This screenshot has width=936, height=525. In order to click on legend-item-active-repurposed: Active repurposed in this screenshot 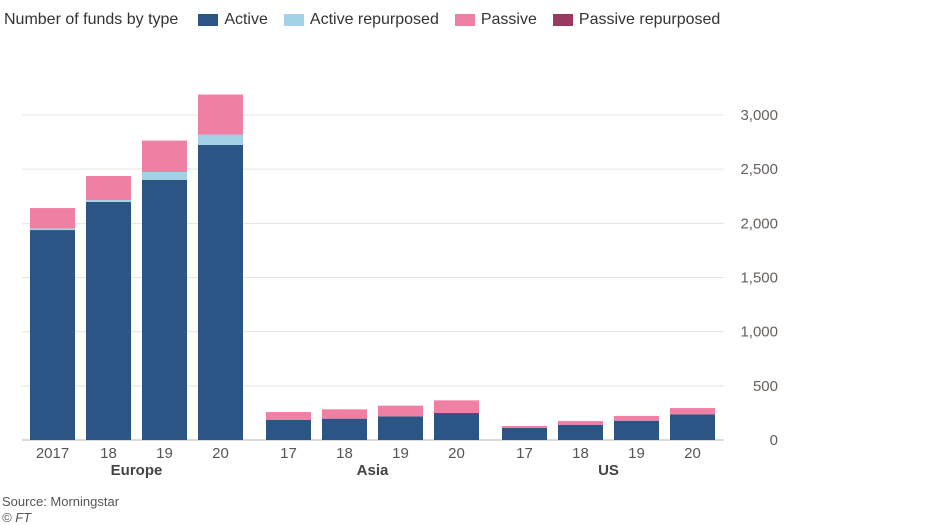, I will do `click(361, 20)`.